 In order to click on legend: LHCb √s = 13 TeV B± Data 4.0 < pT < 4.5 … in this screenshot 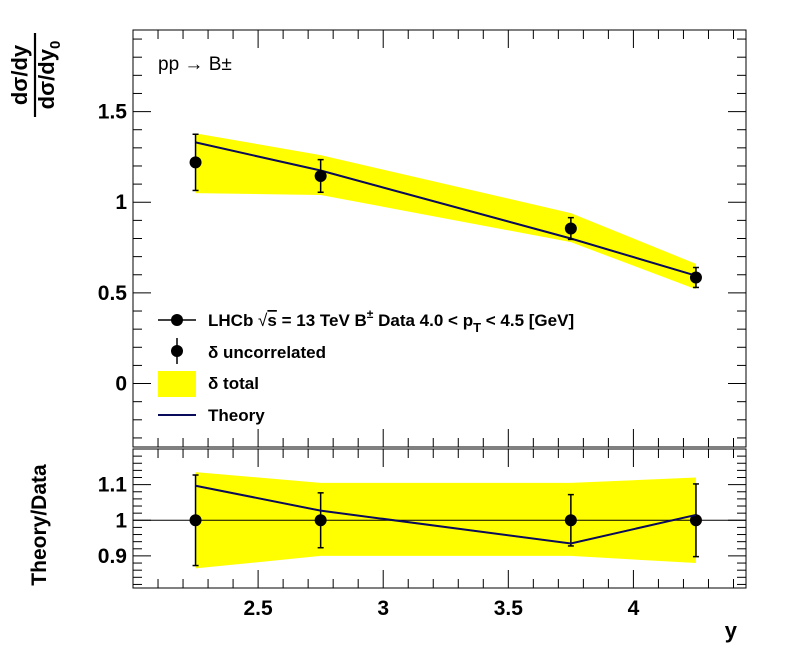, I will do `click(366, 366)`.